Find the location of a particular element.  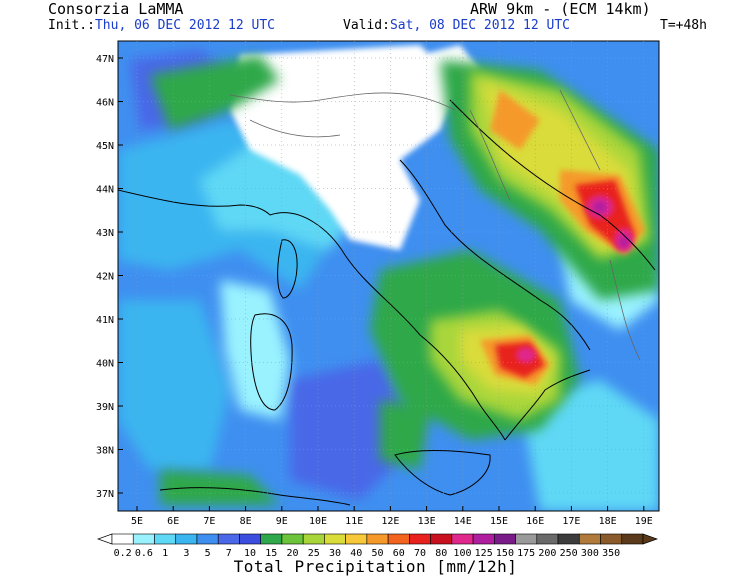

colorbar-level-label: 150 is located at coordinates (505, 553).